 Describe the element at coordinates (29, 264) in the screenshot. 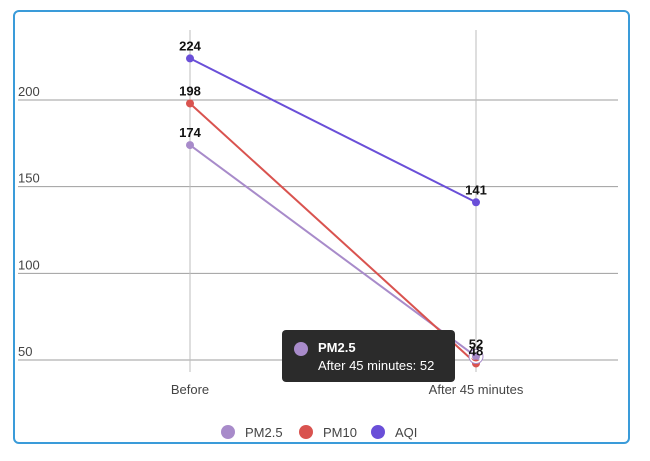

I see `y-tick-label: 100` at that location.